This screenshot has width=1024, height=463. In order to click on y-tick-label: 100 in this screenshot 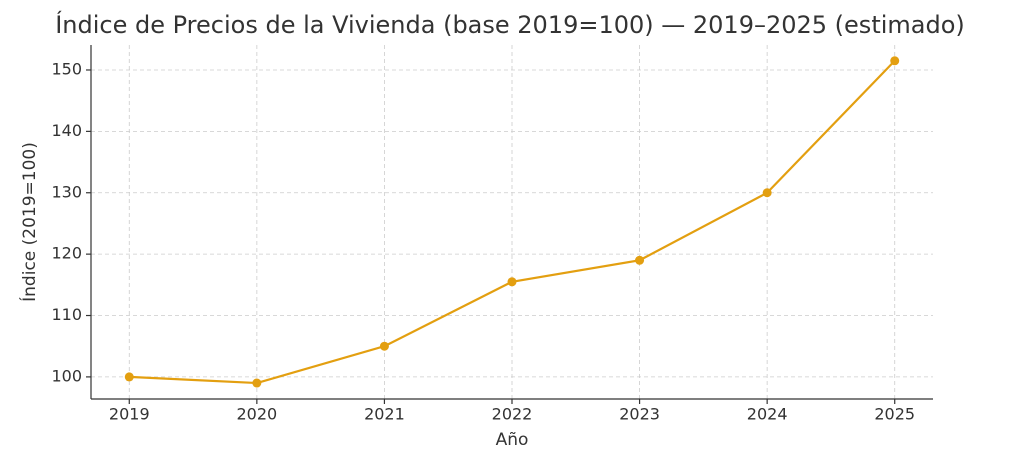, I will do `click(66, 375)`.